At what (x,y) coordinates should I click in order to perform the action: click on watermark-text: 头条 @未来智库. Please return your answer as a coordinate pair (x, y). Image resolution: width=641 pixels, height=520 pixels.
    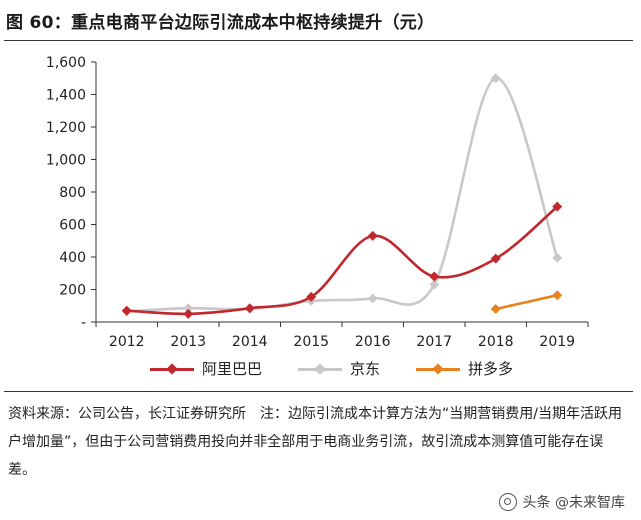
    Looking at the image, I should click on (573, 503).